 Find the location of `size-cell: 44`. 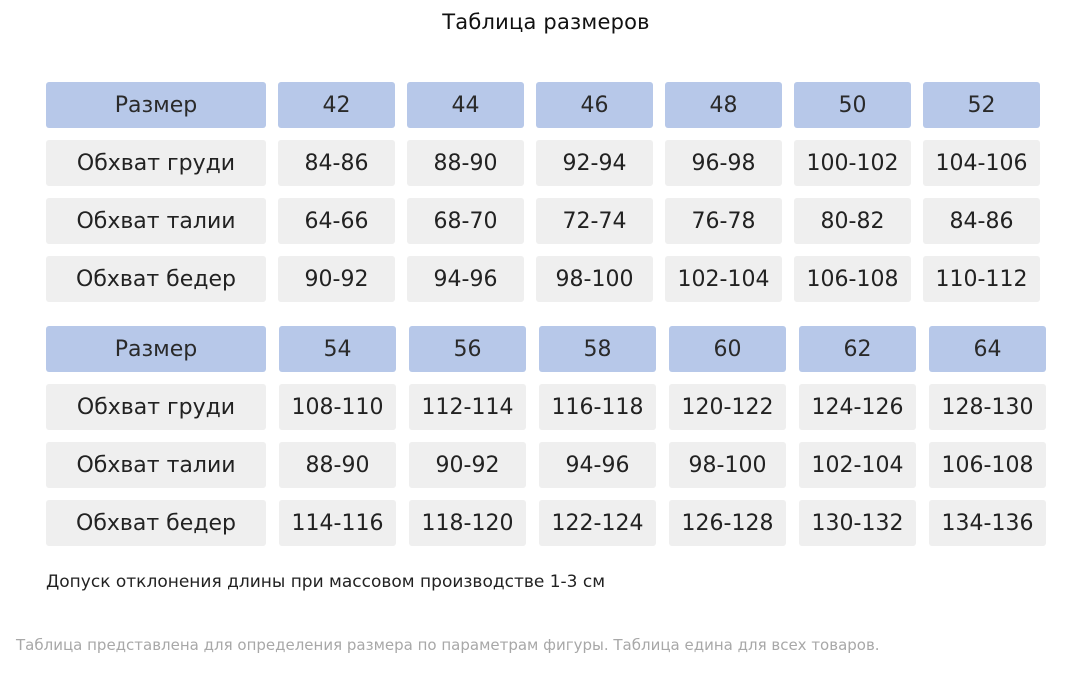

size-cell: 44 is located at coordinates (465, 105).